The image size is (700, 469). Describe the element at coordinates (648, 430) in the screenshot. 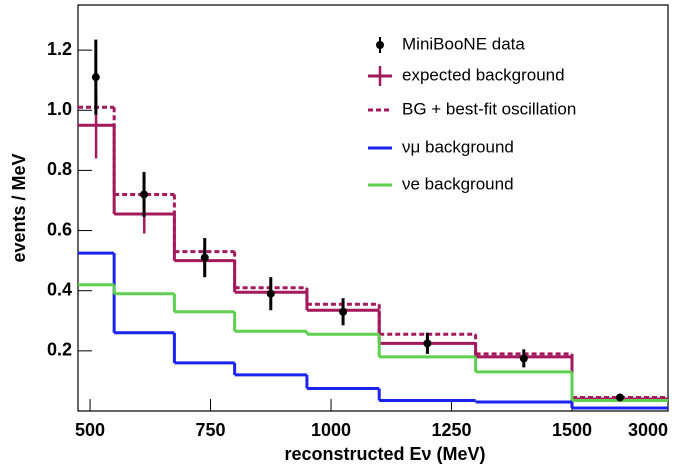

I see `x-tick-label: 3000` at that location.